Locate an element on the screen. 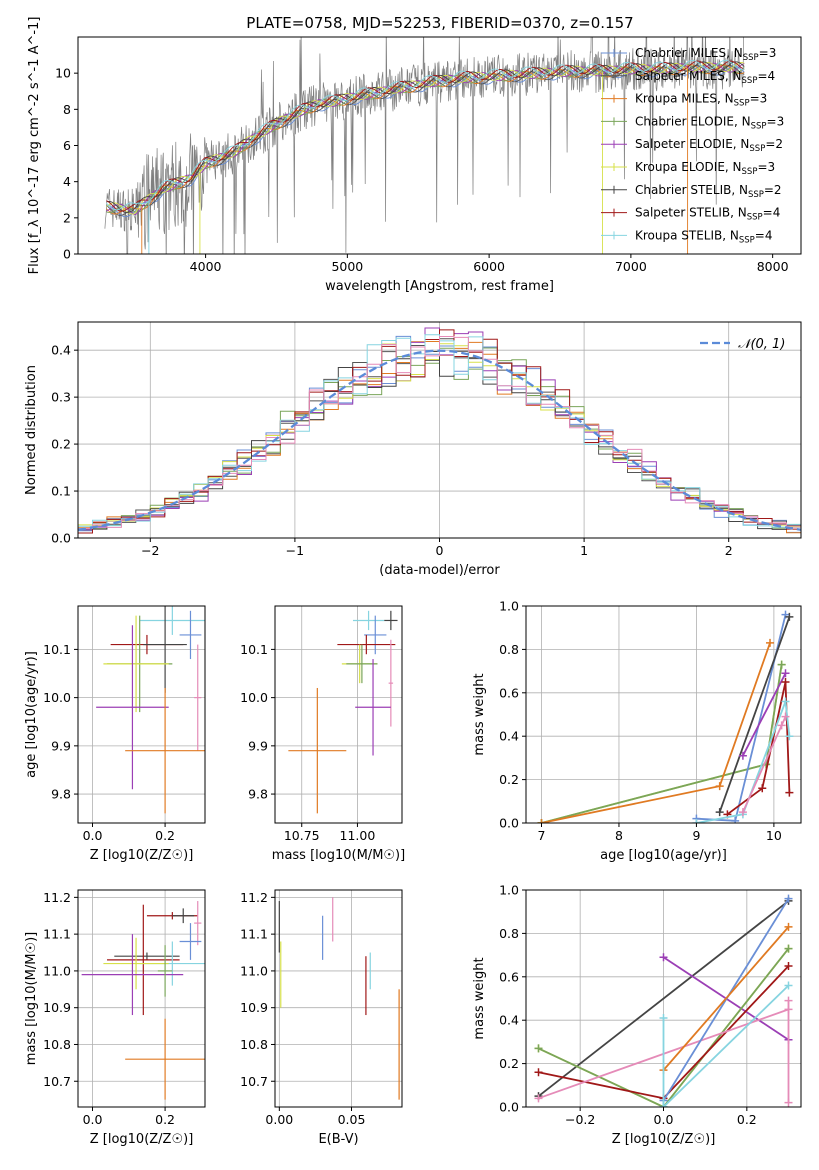 The image size is (819, 1170). y-tick-label: 10.7 is located at coordinates (57, 1081).